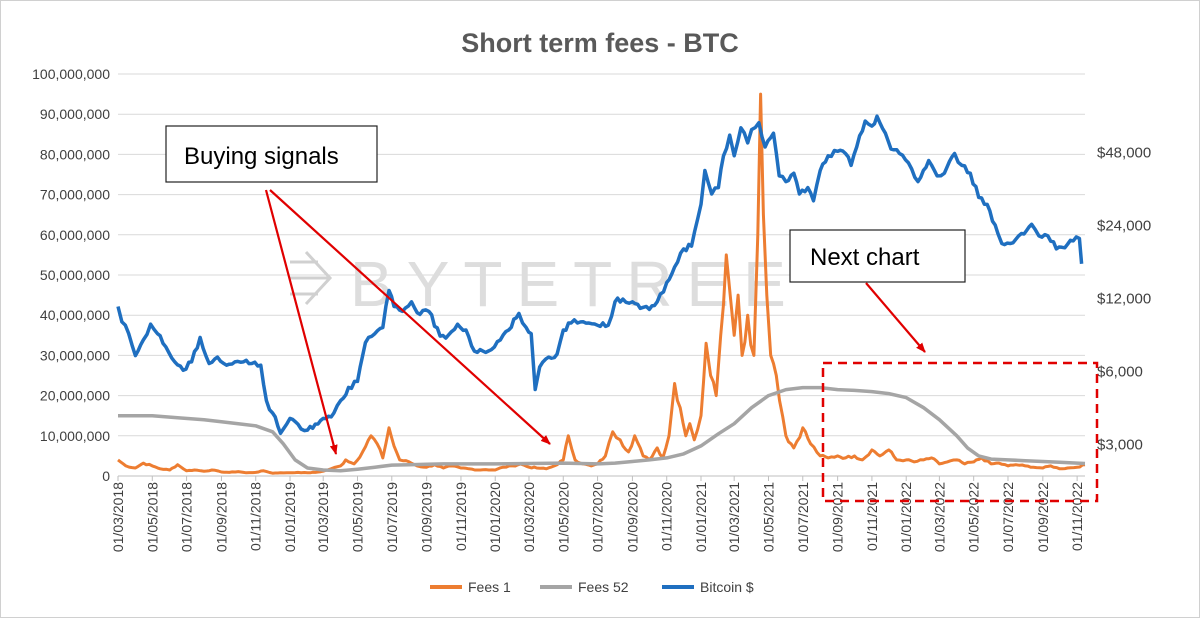 Image resolution: width=1200 pixels, height=623 pixels. What do you see at coordinates (75, 355) in the screenshot?
I see `left-tick-label: 30,000,000` at bounding box center [75, 355].